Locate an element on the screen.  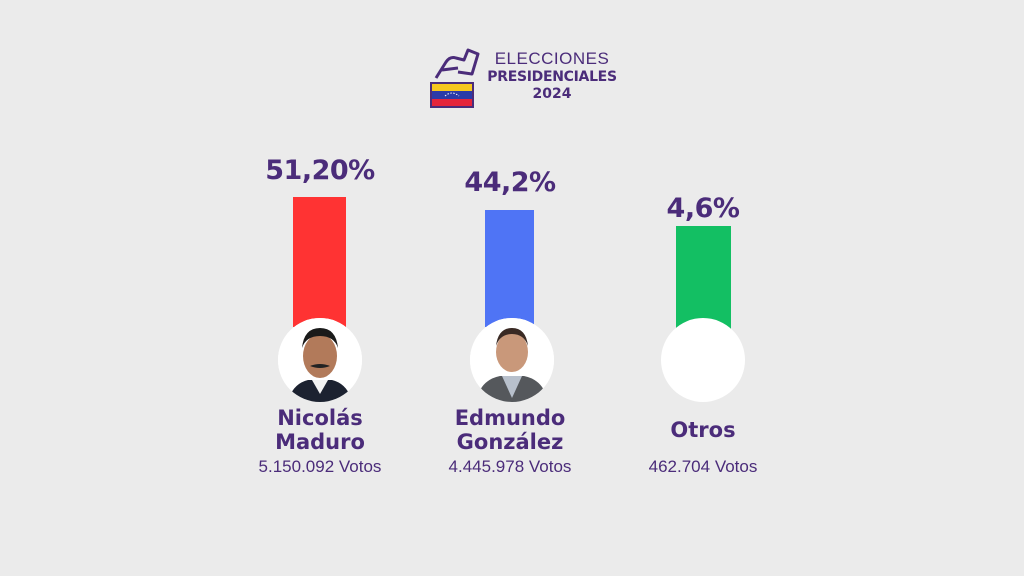
name-line1: Otros is located at coordinates (703, 430).